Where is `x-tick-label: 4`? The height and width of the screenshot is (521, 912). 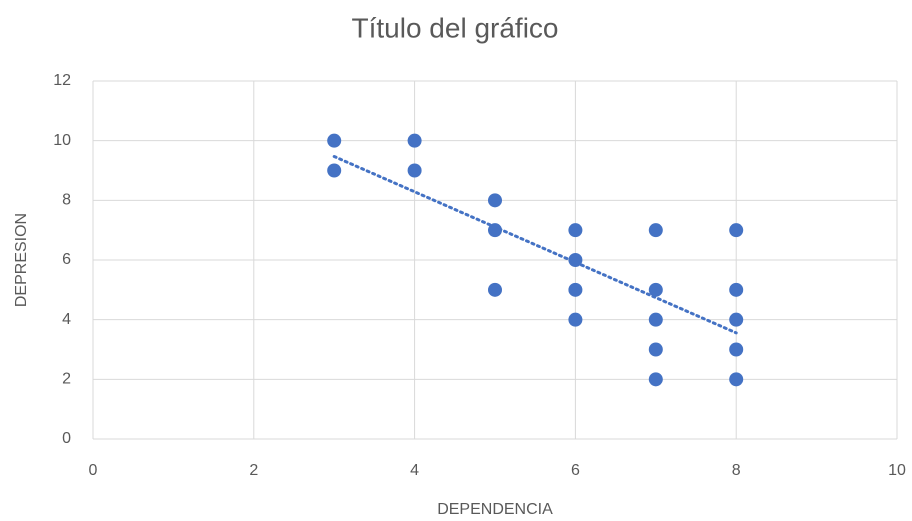 x-tick-label: 4 is located at coordinates (414, 470).